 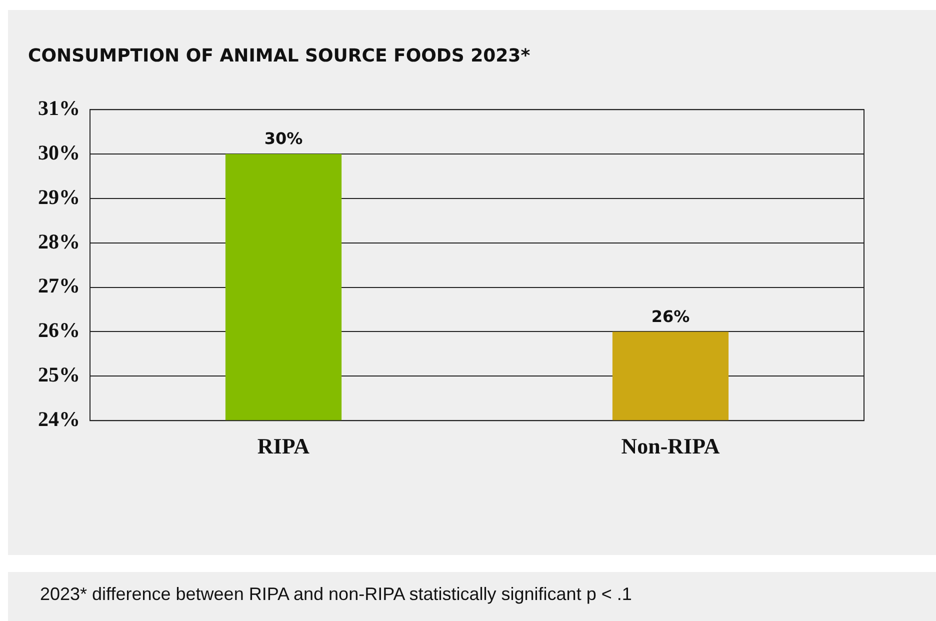 What do you see at coordinates (59, 241) in the screenshot?
I see `y-tick-label: 28%` at bounding box center [59, 241].